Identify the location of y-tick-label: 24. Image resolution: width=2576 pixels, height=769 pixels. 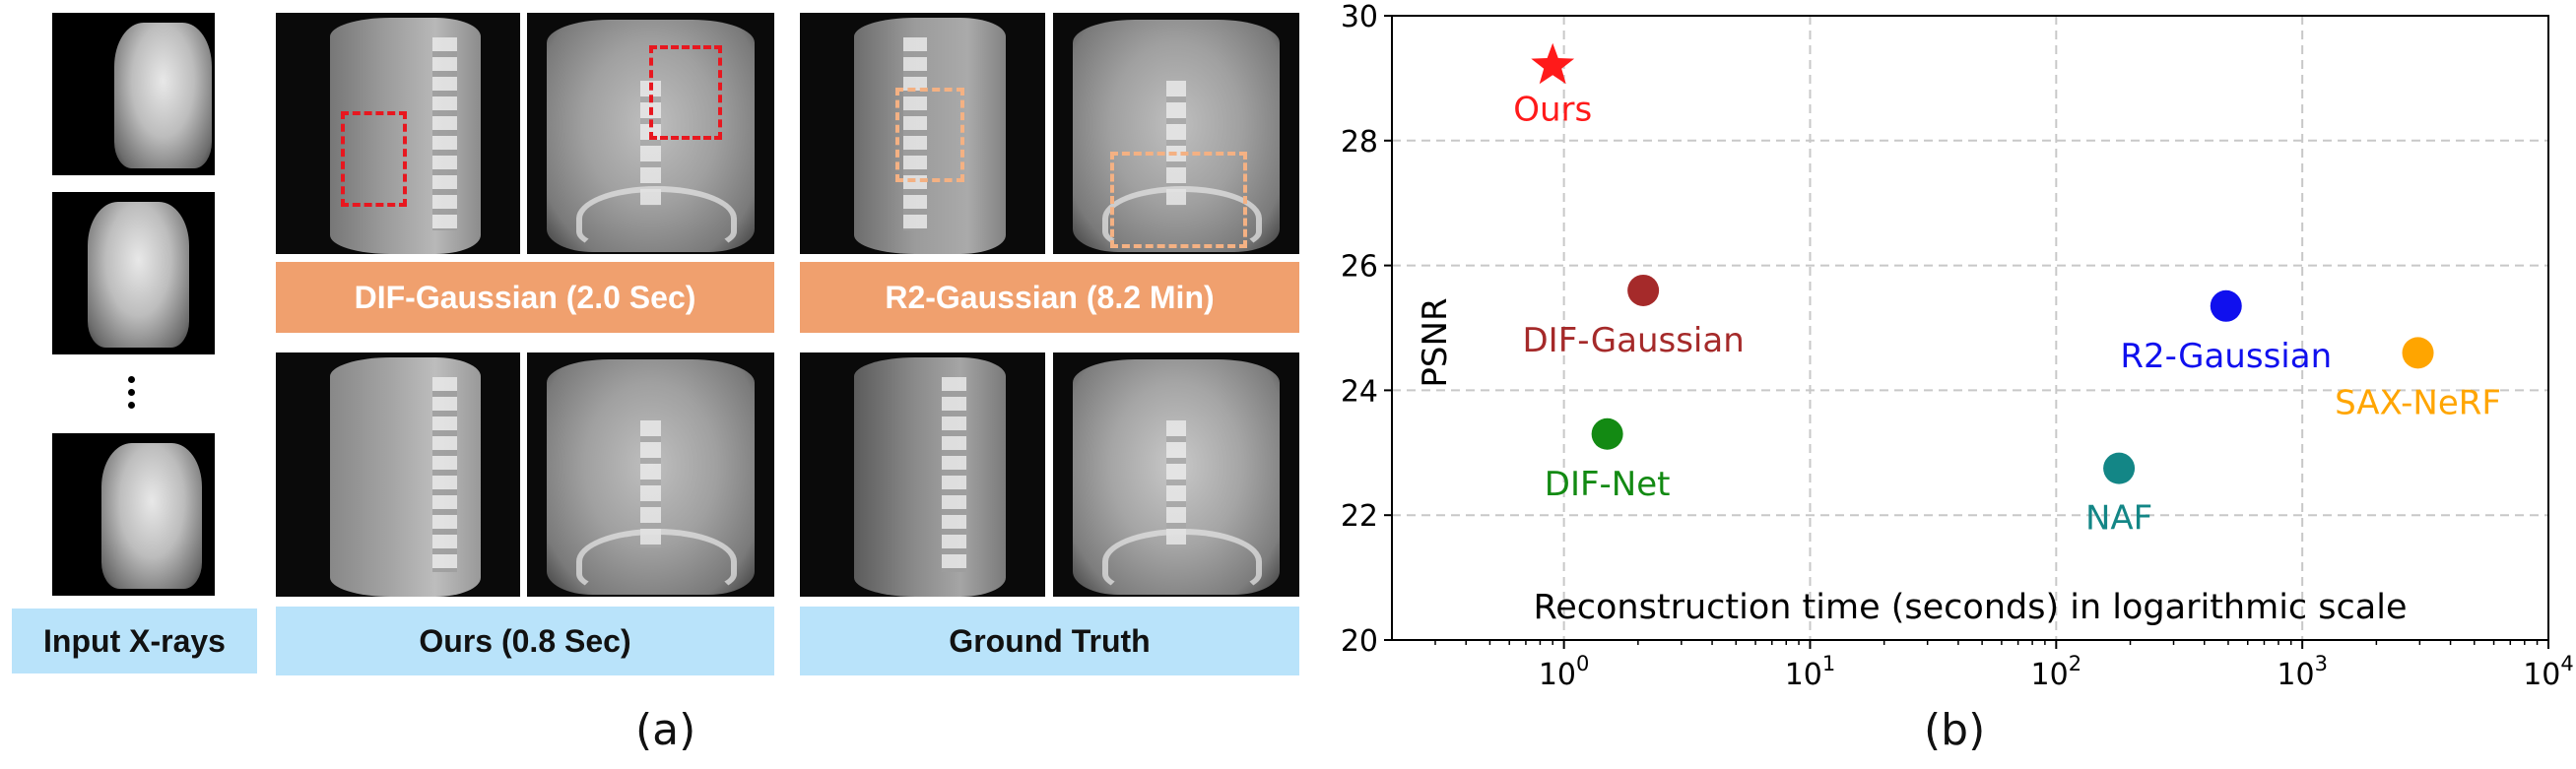
(1360, 391).